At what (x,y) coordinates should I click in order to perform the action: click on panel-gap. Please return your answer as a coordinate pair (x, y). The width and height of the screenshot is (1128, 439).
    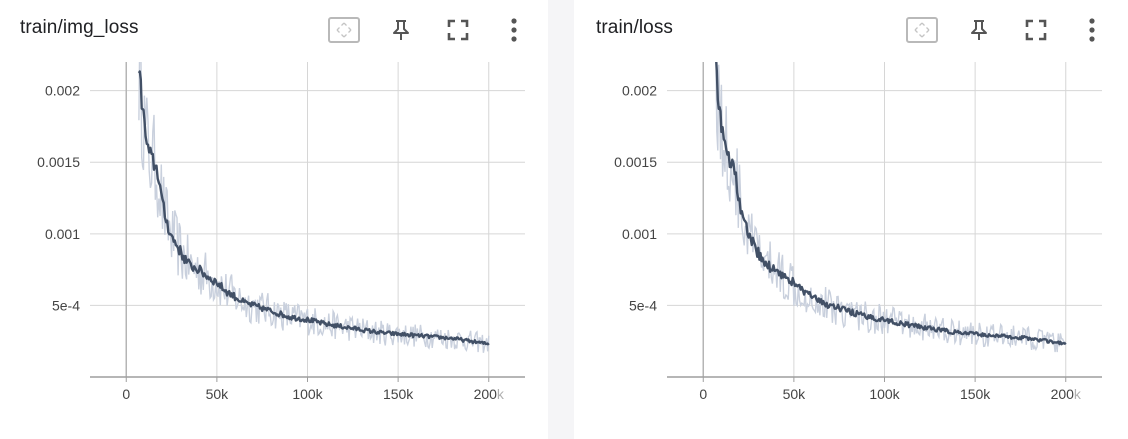
    Looking at the image, I should click on (561, 219).